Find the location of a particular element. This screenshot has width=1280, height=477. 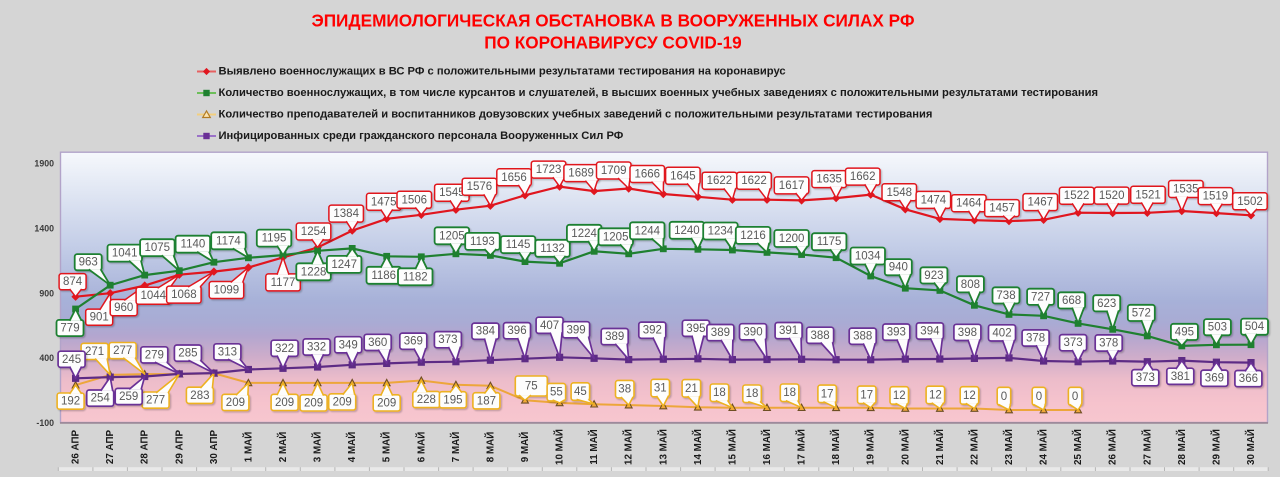

svg-text: 14 МАЙ is located at coordinates (698, 447).